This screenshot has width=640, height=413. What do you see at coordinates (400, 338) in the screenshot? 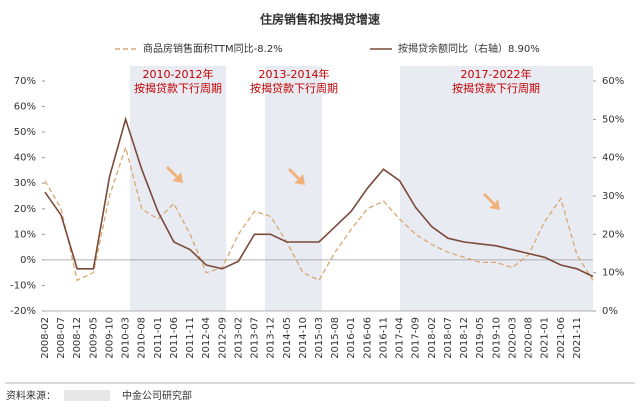
I see `x-tick-label: 2017-04` at bounding box center [400, 338].